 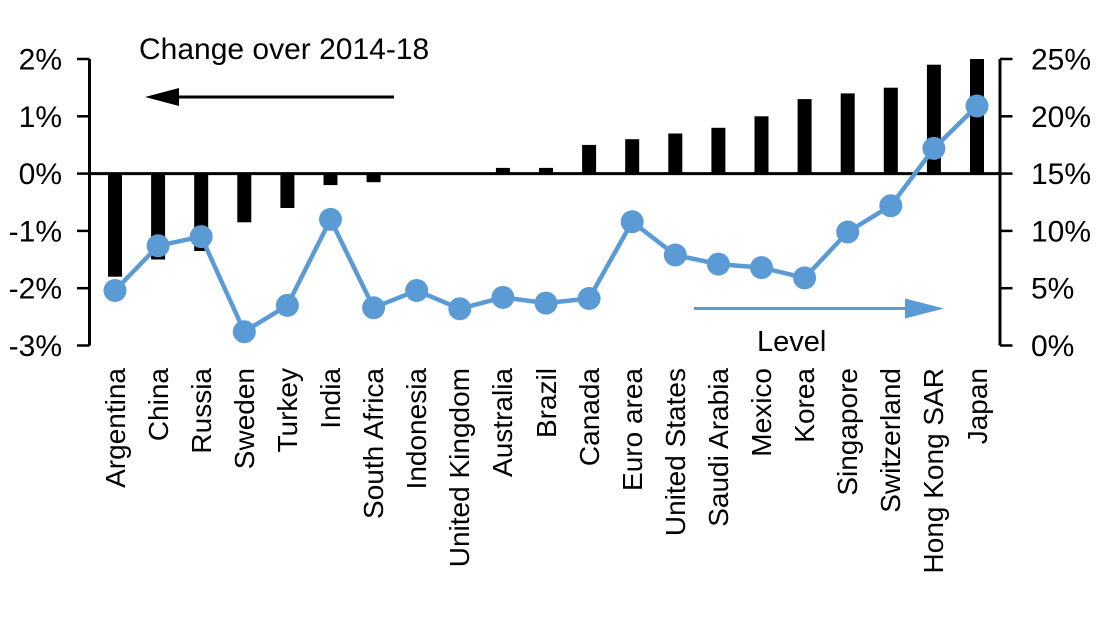 What do you see at coordinates (287, 410) in the screenshot?
I see `category-label-turkey: Turkey` at bounding box center [287, 410].